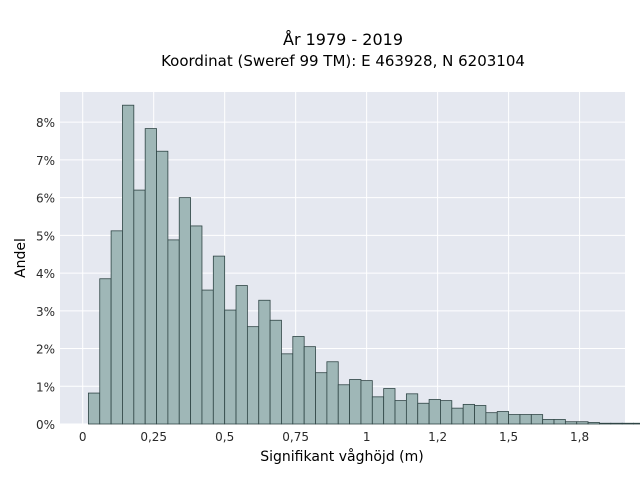 This screenshot has height=484, width=640. I want to click on y-tick-label: 2%, so click(45, 350).